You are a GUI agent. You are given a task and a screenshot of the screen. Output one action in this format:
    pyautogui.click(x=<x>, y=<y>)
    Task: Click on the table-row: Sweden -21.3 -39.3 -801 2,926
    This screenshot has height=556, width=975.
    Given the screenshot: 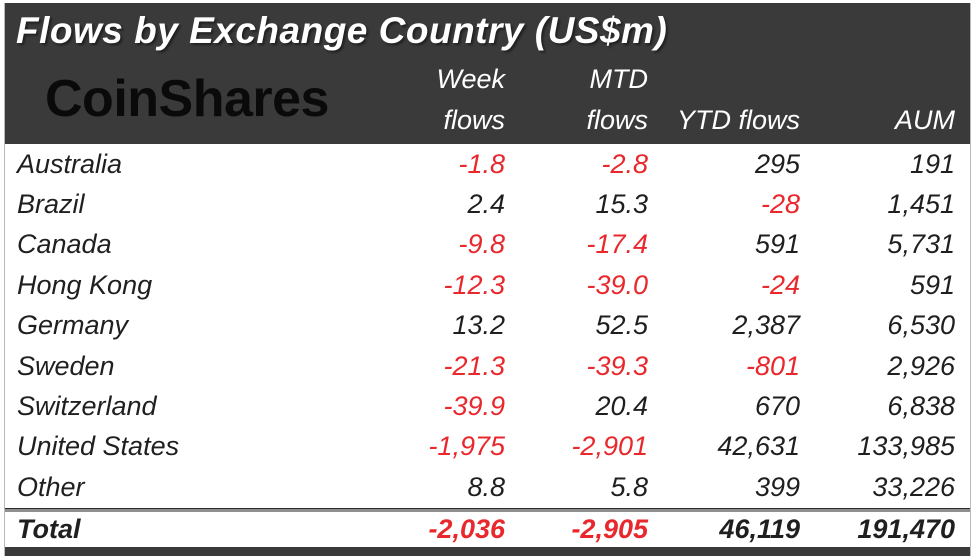 What is the action you would take?
    pyautogui.click(x=487, y=366)
    